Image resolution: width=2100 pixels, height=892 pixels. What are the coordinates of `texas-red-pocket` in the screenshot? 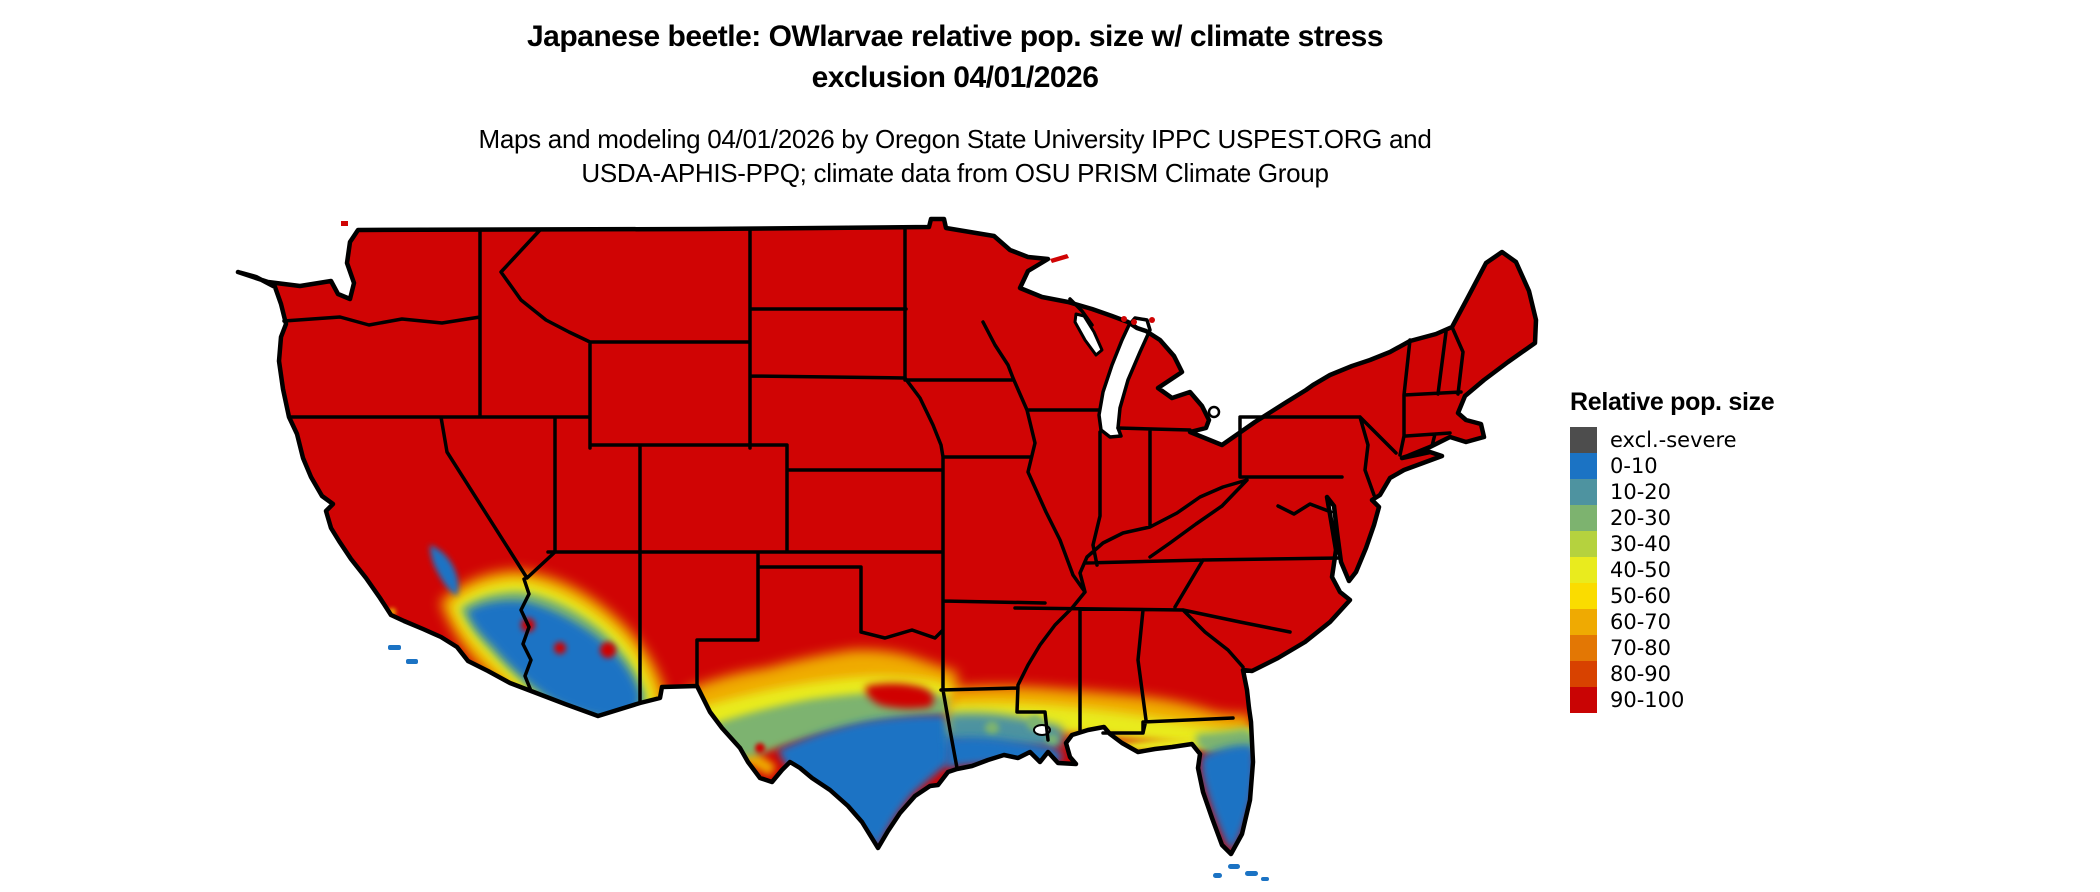 It's located at (899, 696).